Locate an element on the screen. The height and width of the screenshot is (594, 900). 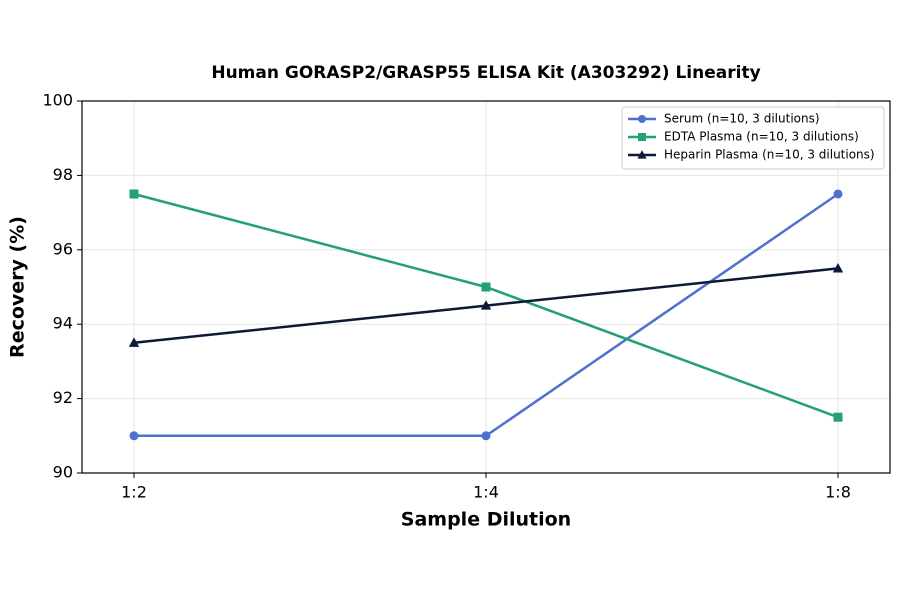
x-tick-label: 1:8 is located at coordinates (838, 492).